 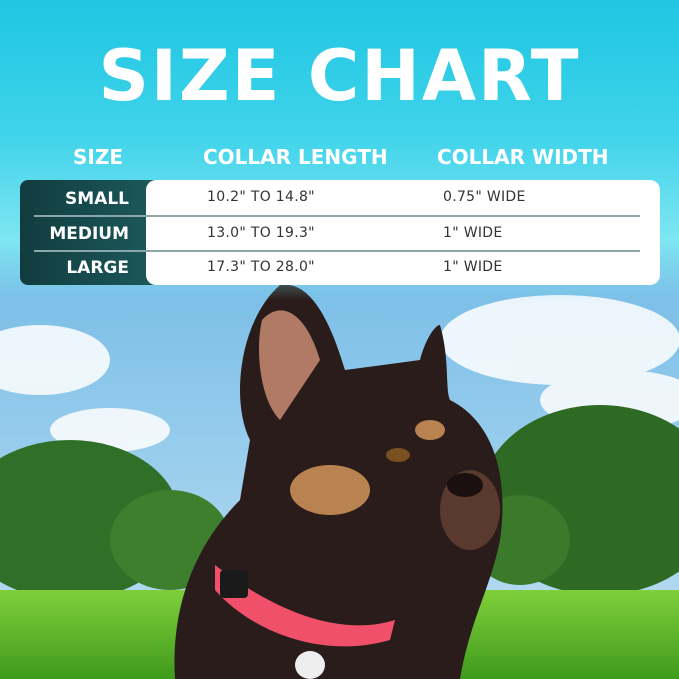 What do you see at coordinates (97, 268) in the screenshot?
I see `row-large-size: LARGE` at bounding box center [97, 268].